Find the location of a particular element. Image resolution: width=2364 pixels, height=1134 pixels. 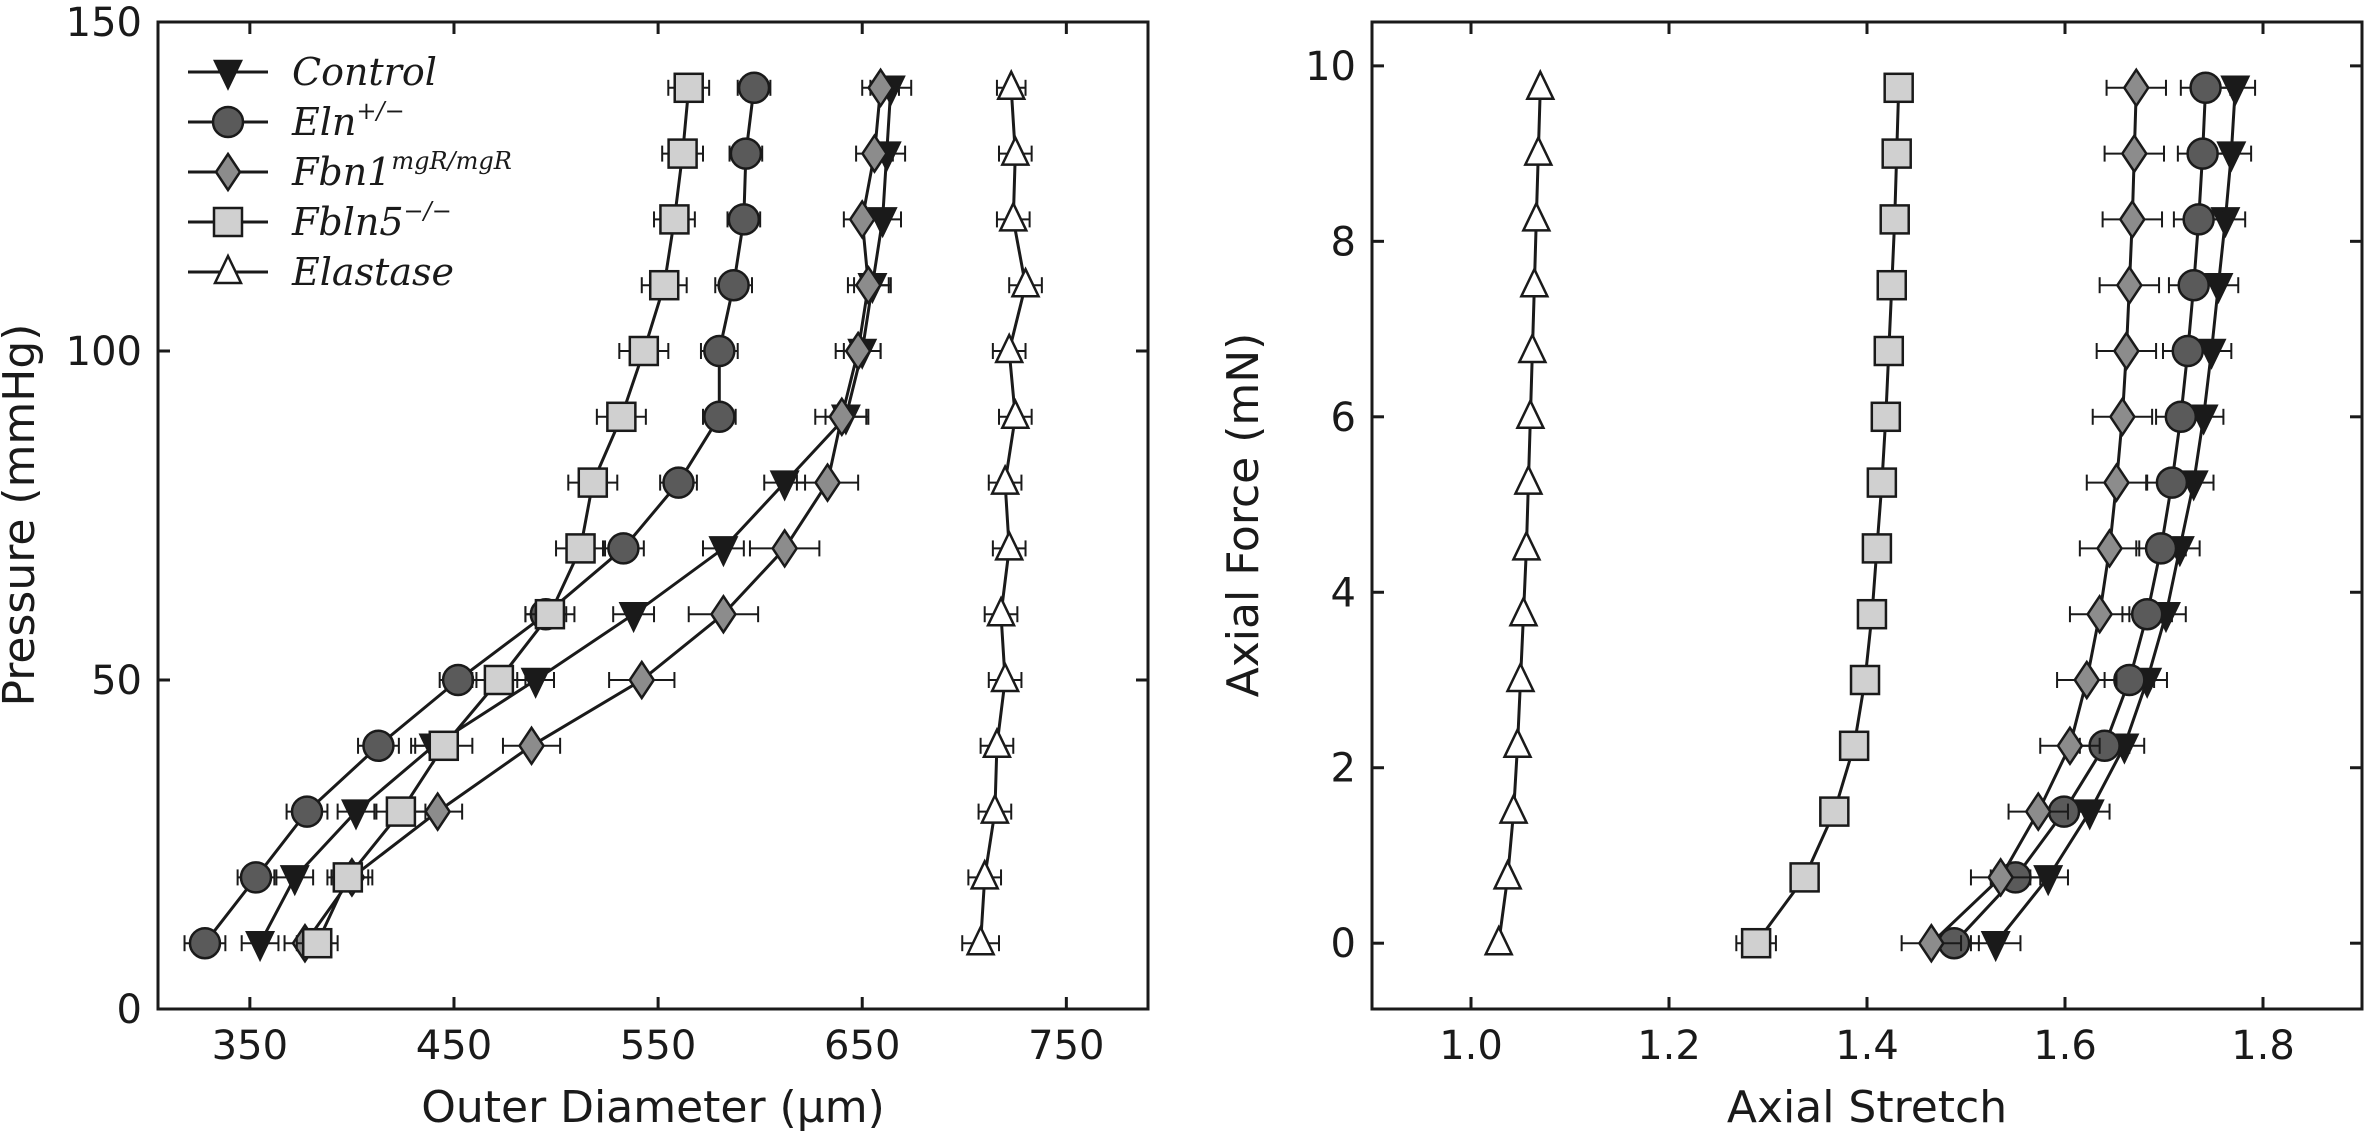

y-tick-label: 0 is located at coordinates (1343, 944).